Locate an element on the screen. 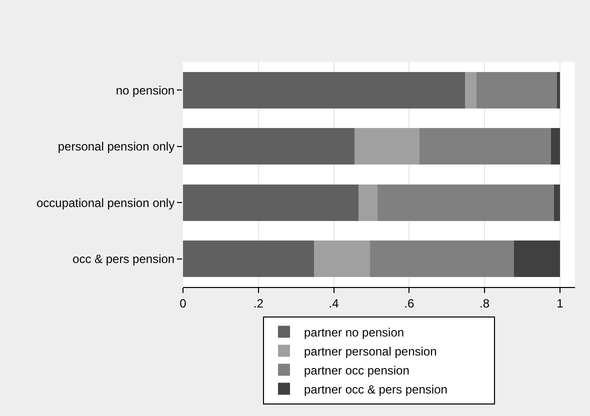 The image size is (590, 416). legend-label: partner personal pension is located at coordinates (370, 351).